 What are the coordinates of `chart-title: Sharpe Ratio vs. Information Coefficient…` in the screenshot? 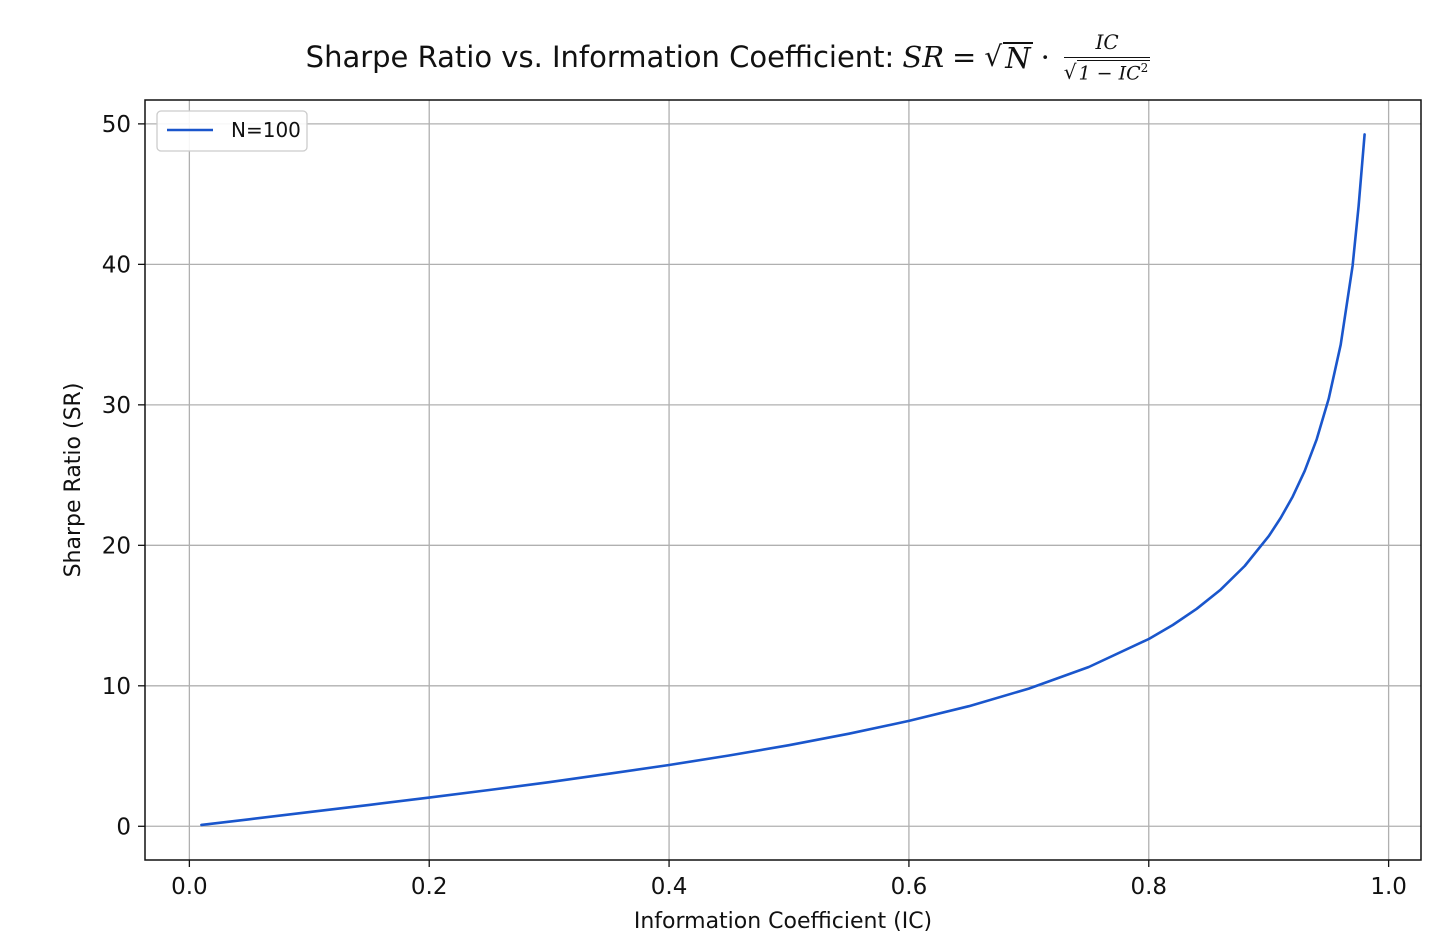 It's located at (728, 57).